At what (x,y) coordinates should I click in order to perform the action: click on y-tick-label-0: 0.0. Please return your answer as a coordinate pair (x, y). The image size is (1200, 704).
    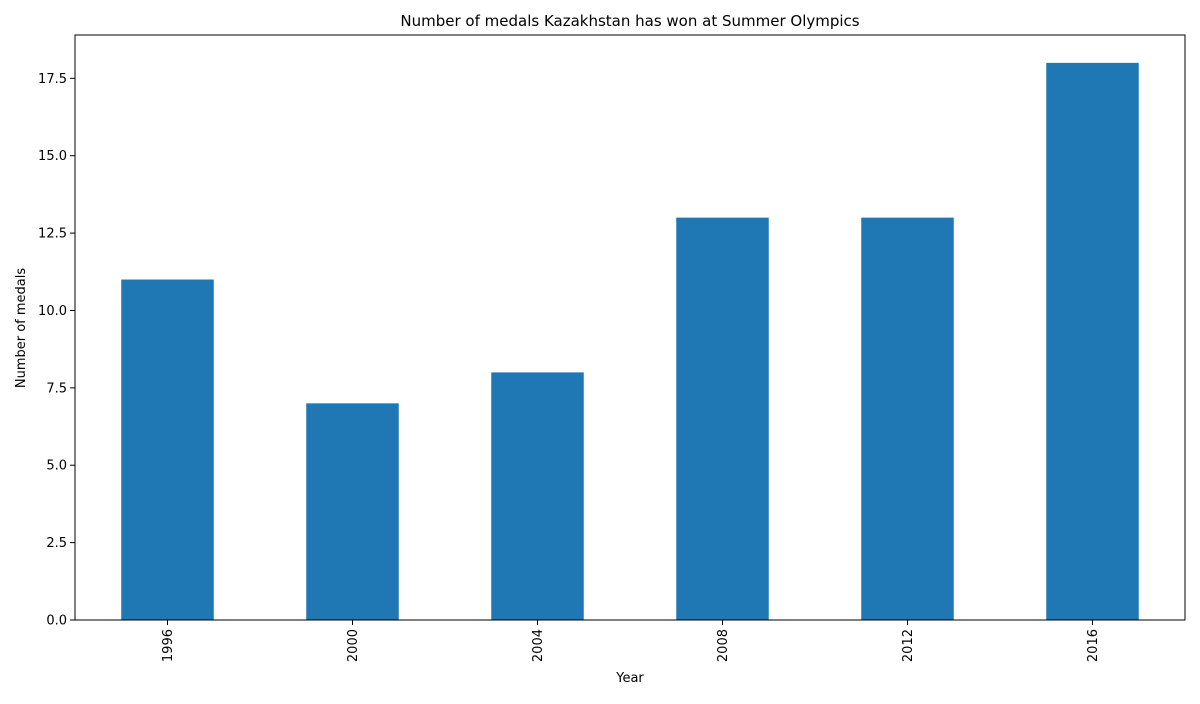
    Looking at the image, I should click on (56, 621).